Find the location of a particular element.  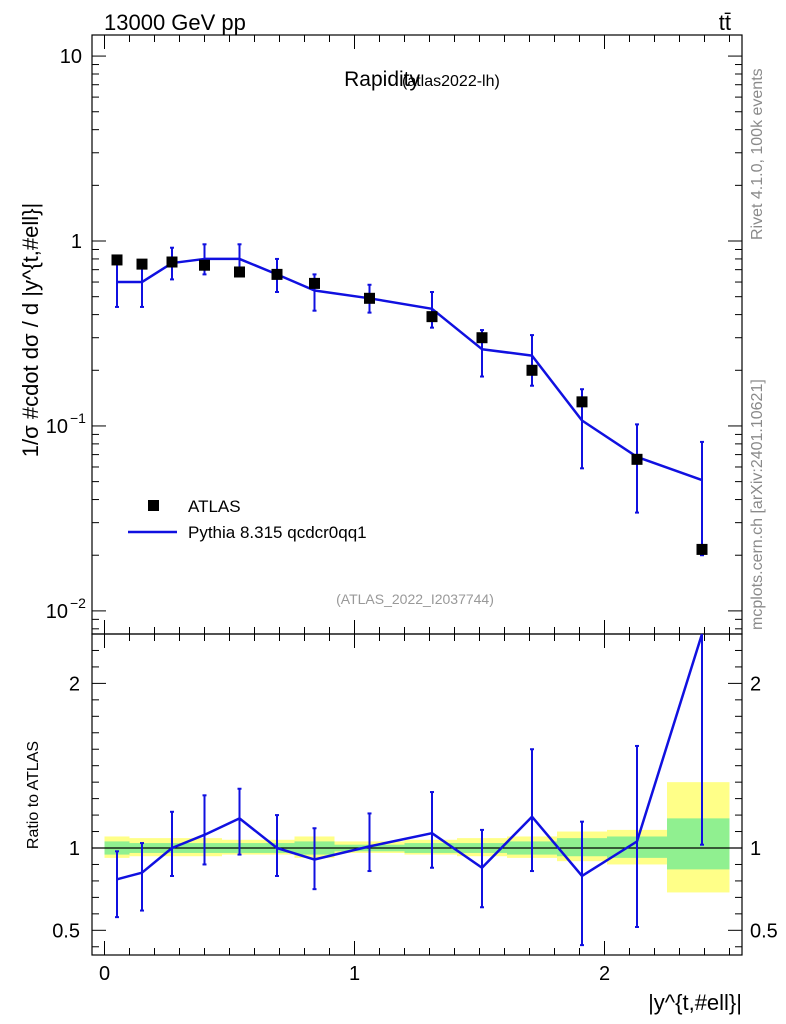

plot-subtitle: (atlas2022-lh) is located at coordinates (451, 81).